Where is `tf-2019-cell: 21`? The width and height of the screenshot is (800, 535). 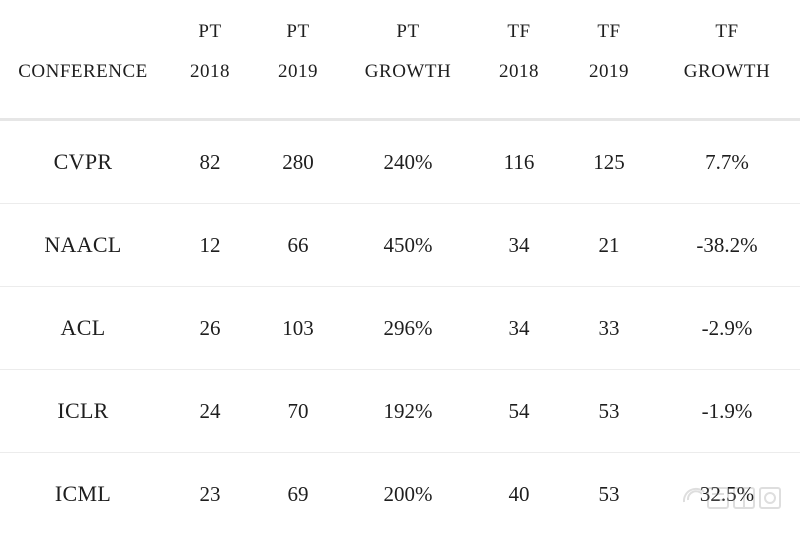 tf-2019-cell: 21 is located at coordinates (609, 244).